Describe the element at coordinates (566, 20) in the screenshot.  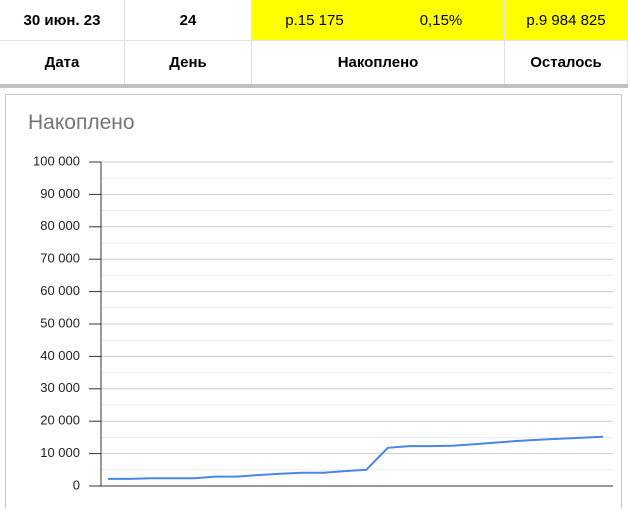
I see `cell: р.9 984 825` at that location.